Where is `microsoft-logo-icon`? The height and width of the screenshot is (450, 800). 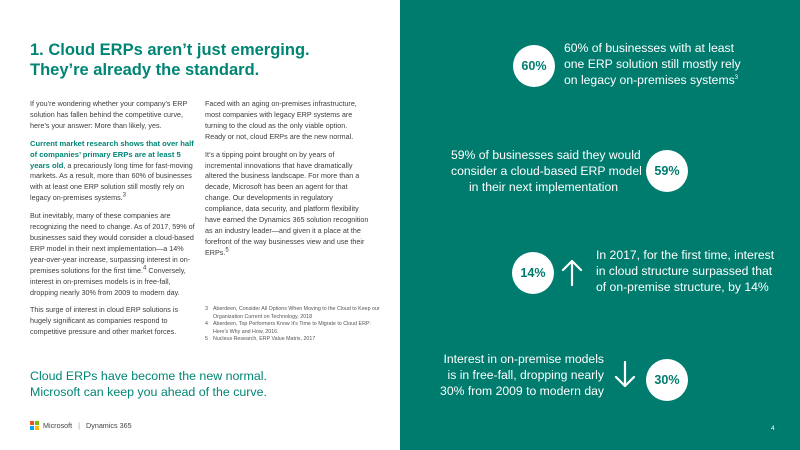
microsoft-logo-icon is located at coordinates (34, 425).